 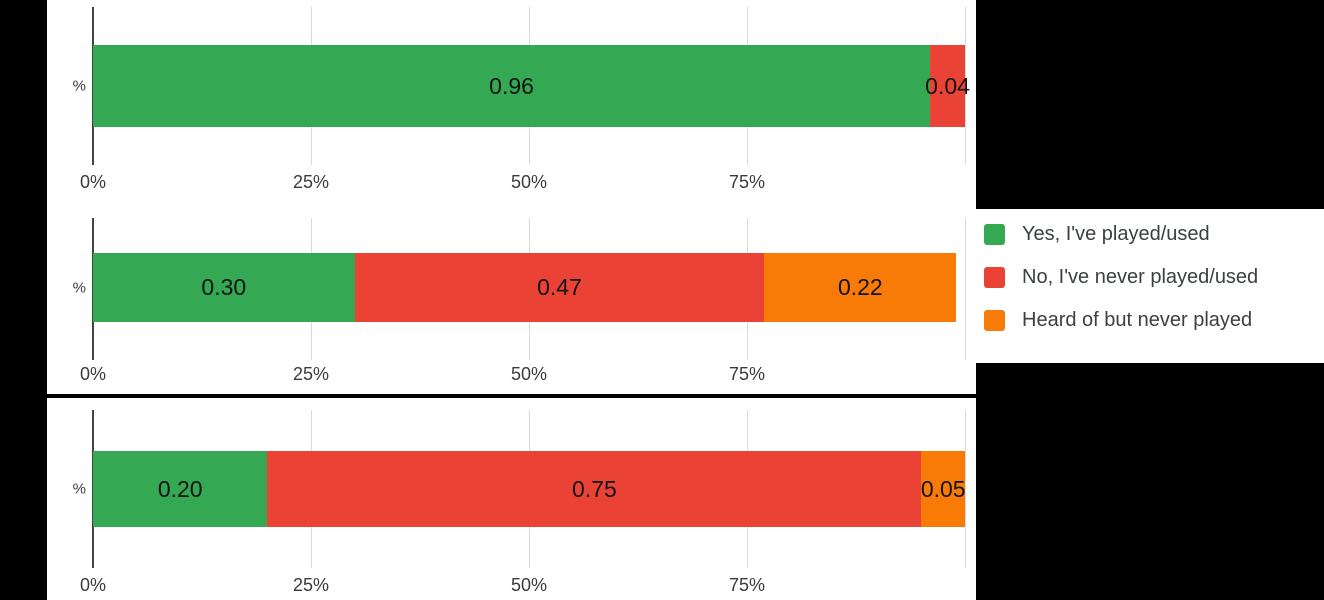 I want to click on bar-segment: 0.75, so click(x=594, y=489).